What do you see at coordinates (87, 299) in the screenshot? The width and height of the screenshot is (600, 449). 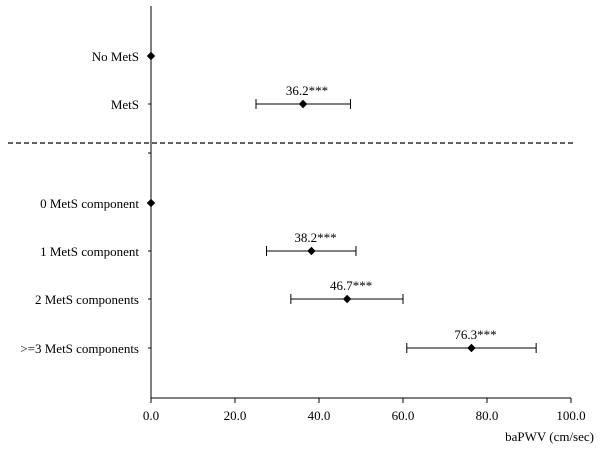 I see `row-label: 2 MetS components` at bounding box center [87, 299].